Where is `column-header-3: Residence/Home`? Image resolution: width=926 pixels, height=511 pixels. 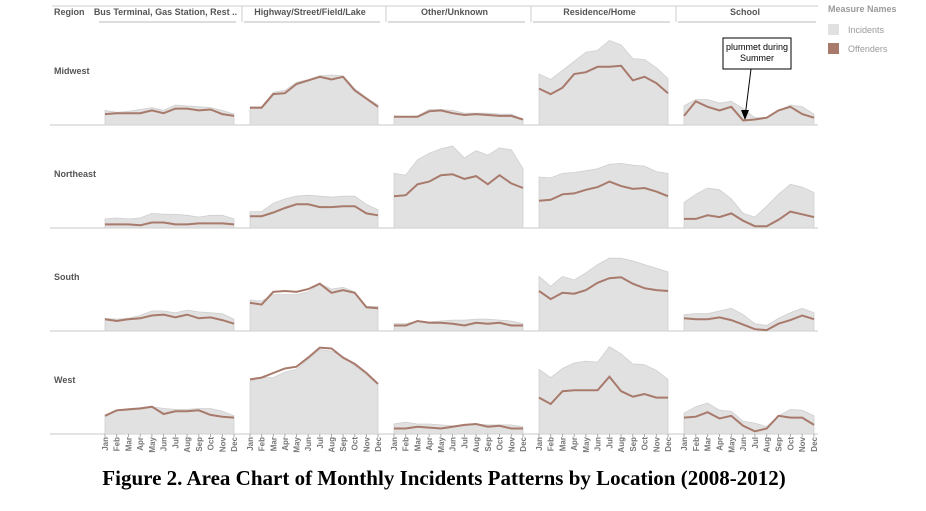
column-header-3: Residence/Home is located at coordinates (599, 12).